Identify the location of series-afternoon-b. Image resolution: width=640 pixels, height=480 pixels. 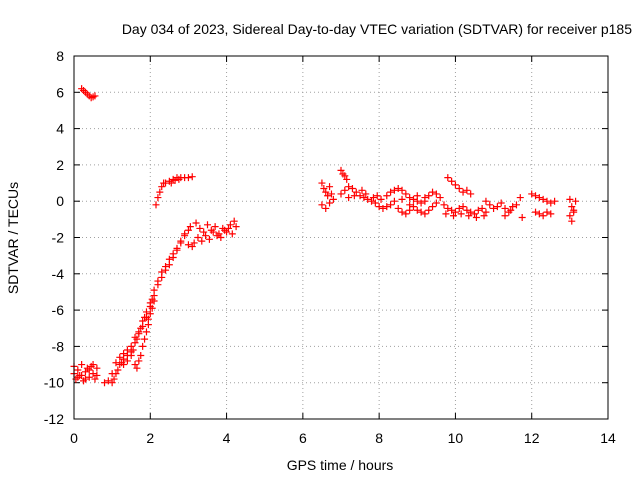
(366, 189).